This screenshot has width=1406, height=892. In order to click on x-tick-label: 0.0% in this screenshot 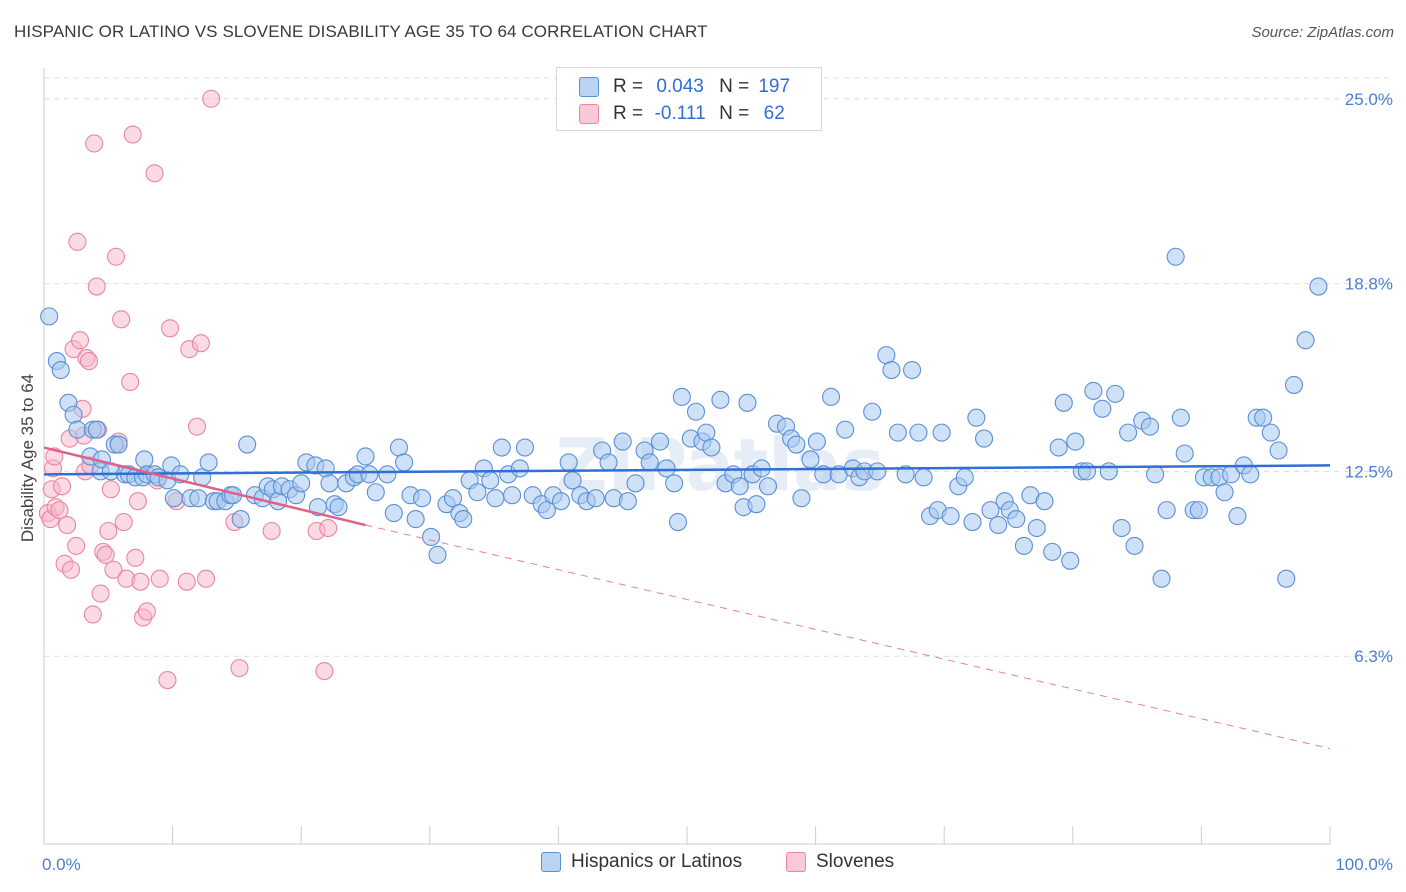, I will do `click(61, 864)`.